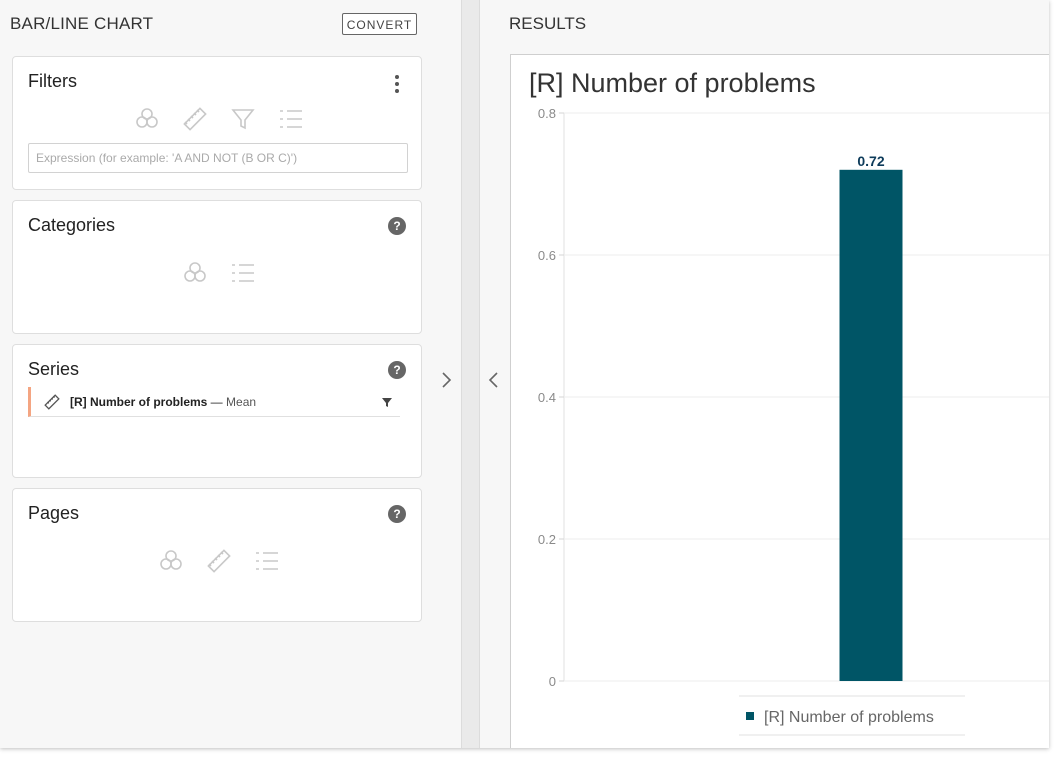  I want to click on legend-label: [R] Number of problems, so click(849, 717).